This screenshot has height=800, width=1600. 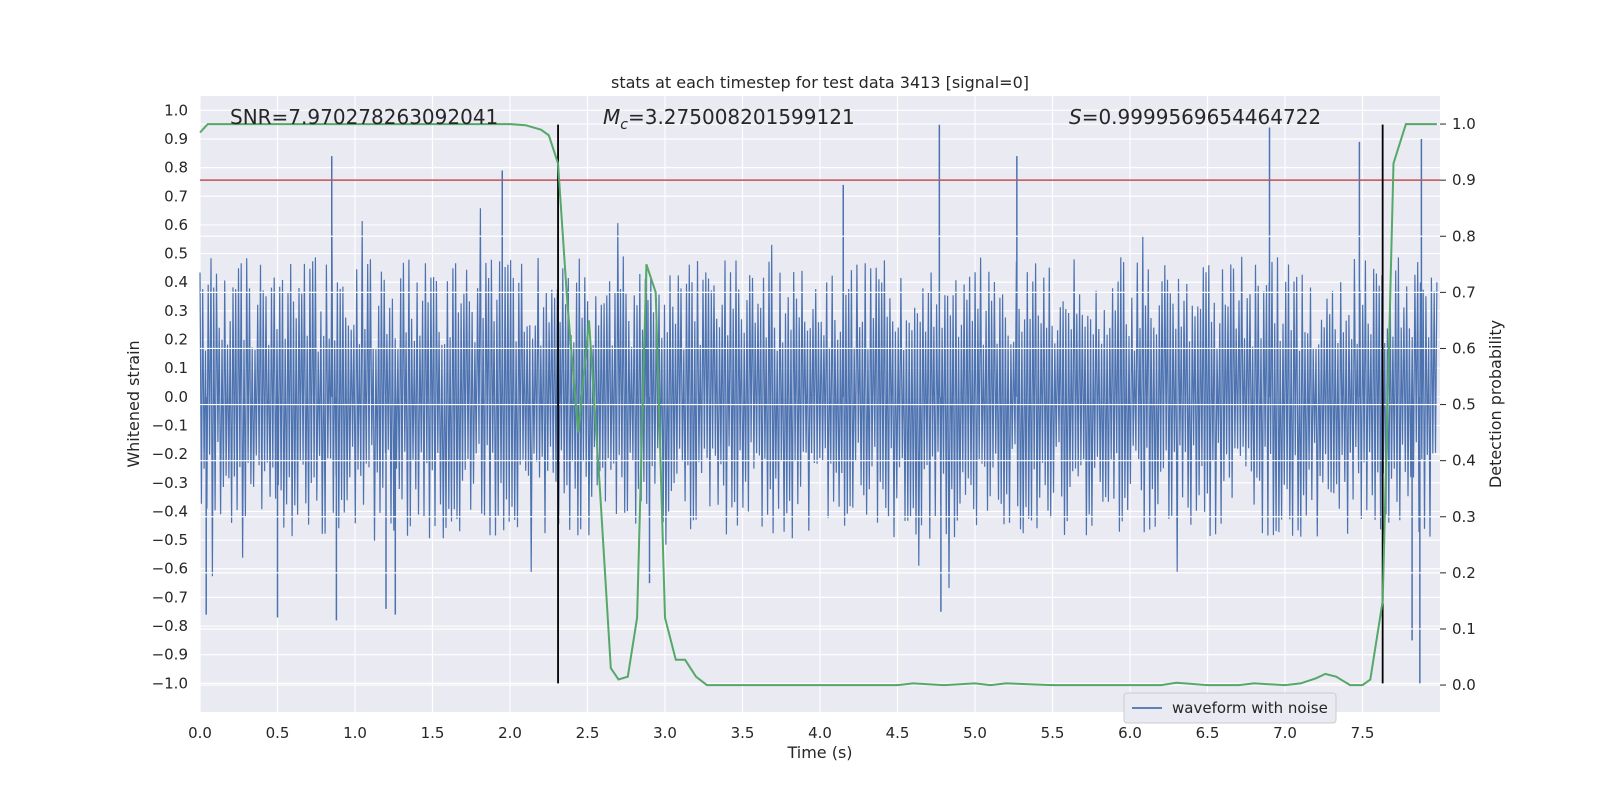 I want to click on y-tick-label: 0.3, so click(x=176, y=311).